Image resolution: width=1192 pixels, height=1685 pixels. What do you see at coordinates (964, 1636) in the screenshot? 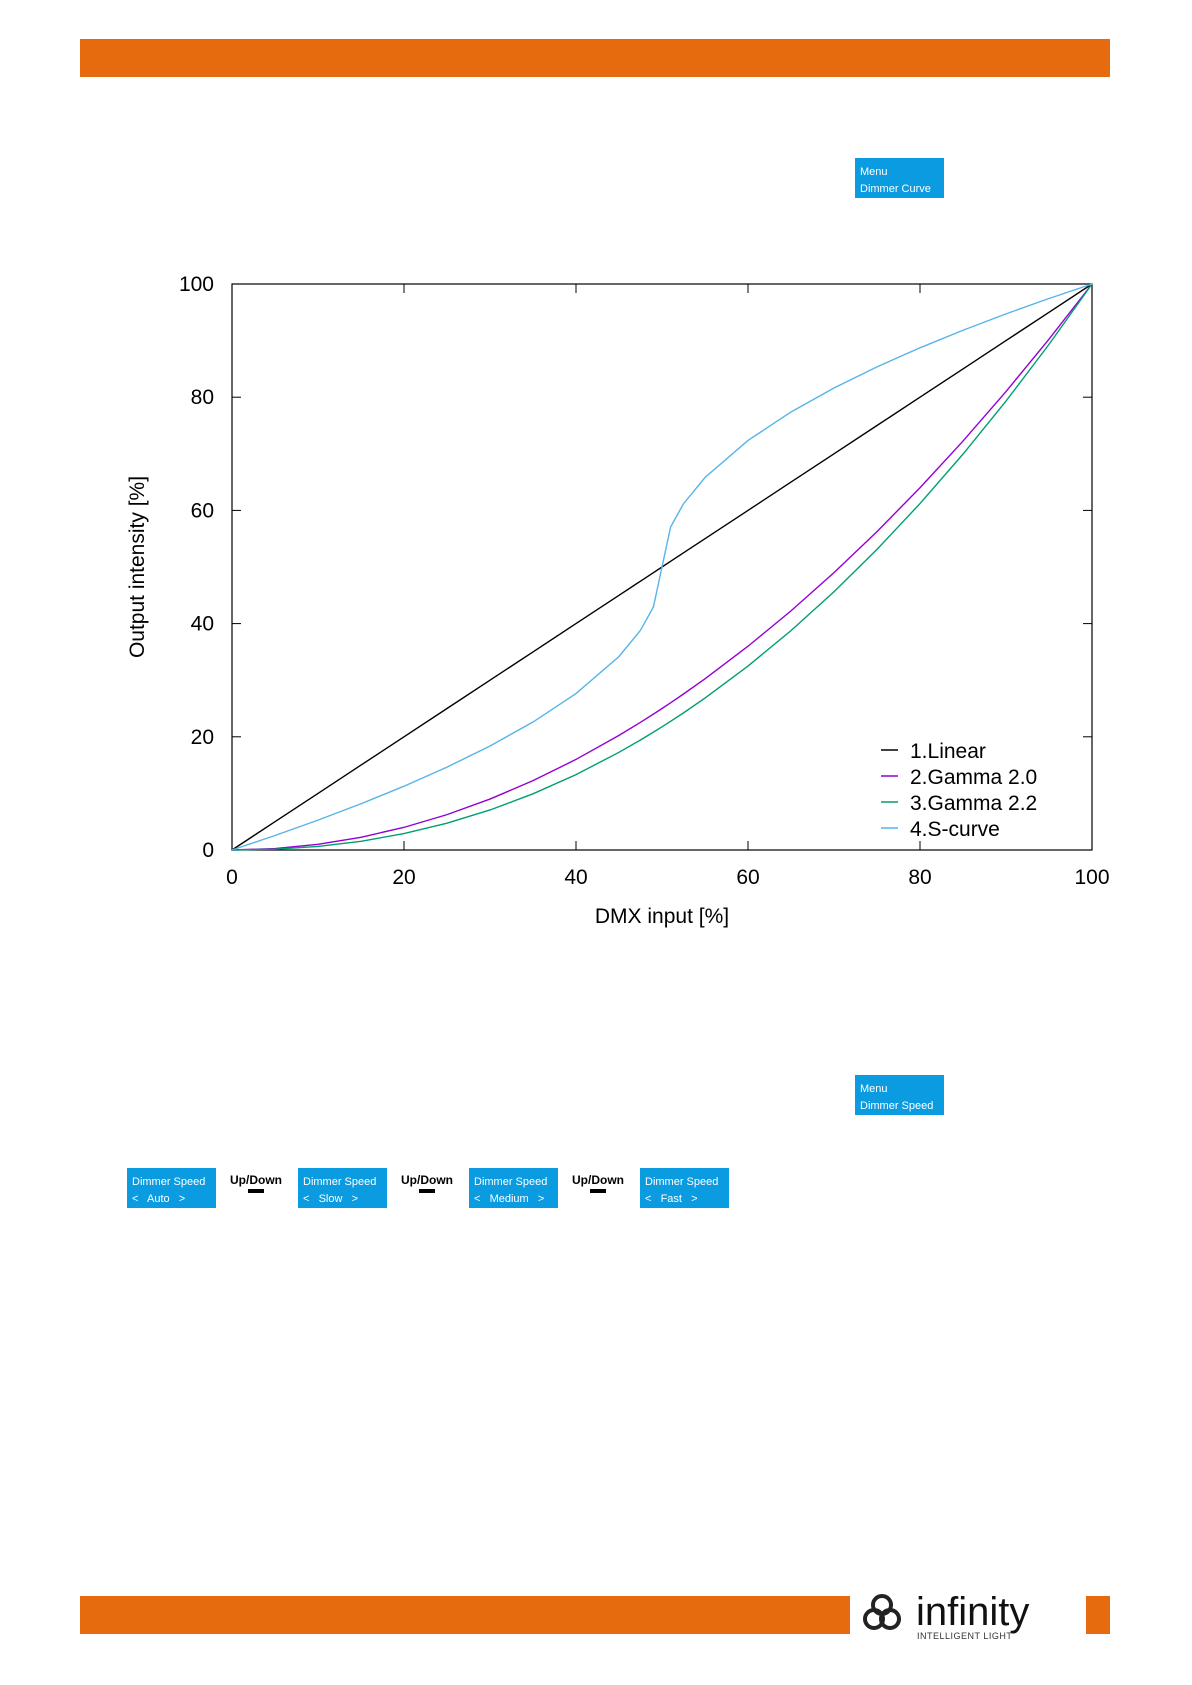
I see `logo-tagline: INTELLIGENT LIGHT` at bounding box center [964, 1636].